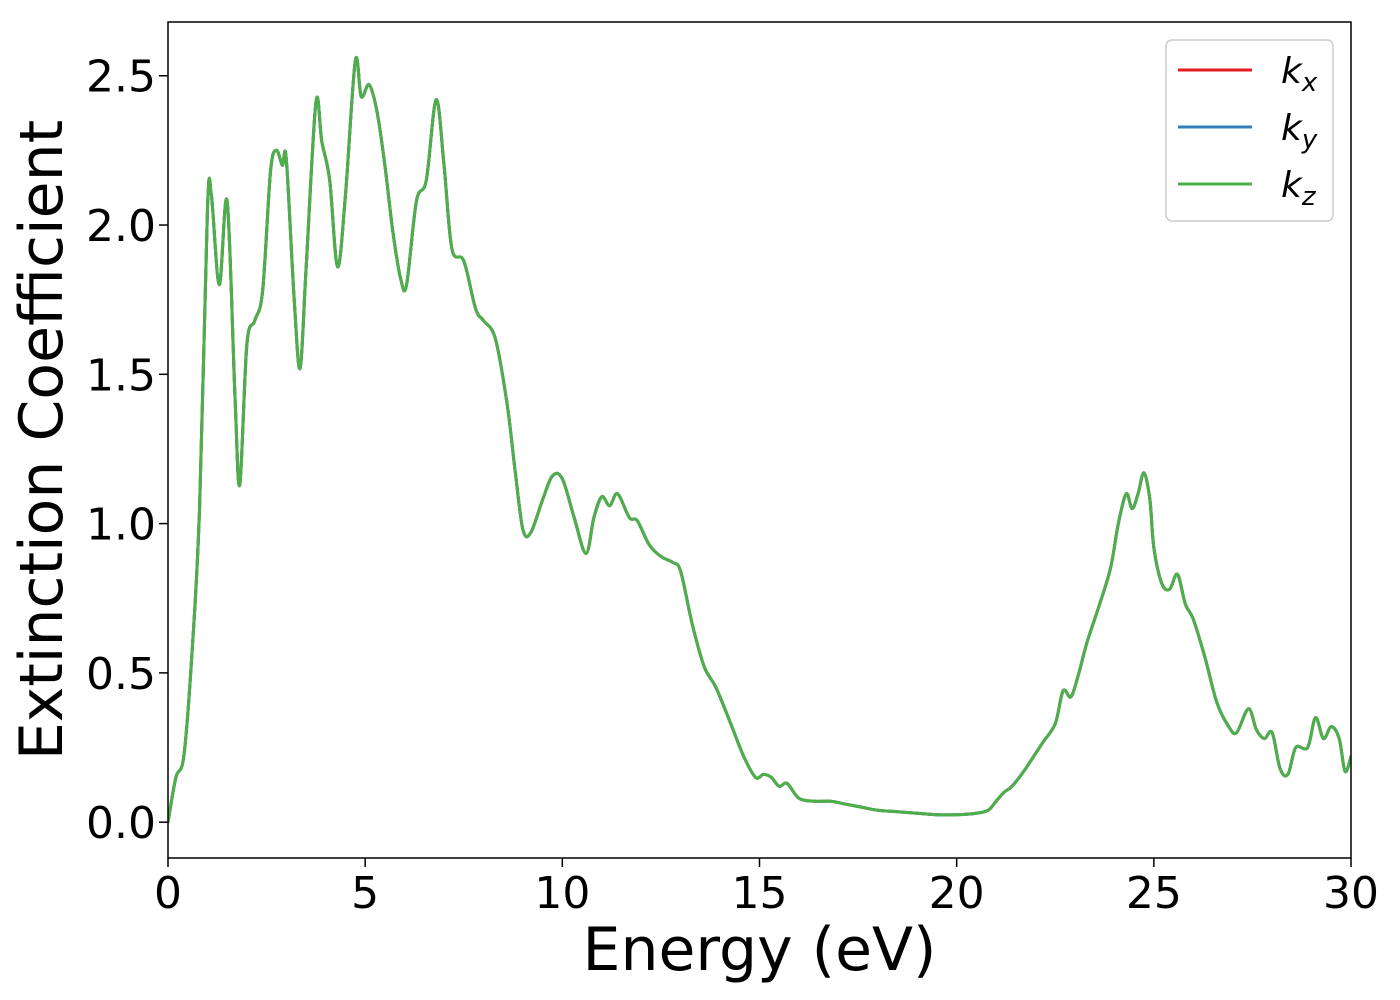 The width and height of the screenshot is (1400, 1000). What do you see at coordinates (168, 893) in the screenshot?
I see `x-tick-label: 0` at bounding box center [168, 893].